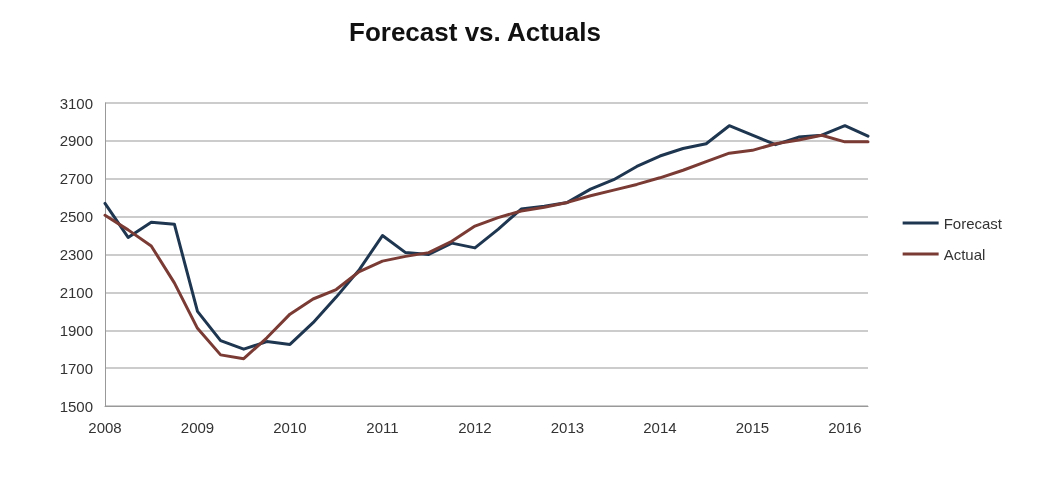  What do you see at coordinates (475, 32) in the screenshot?
I see `chart-title: Forecast vs. Actuals` at bounding box center [475, 32].